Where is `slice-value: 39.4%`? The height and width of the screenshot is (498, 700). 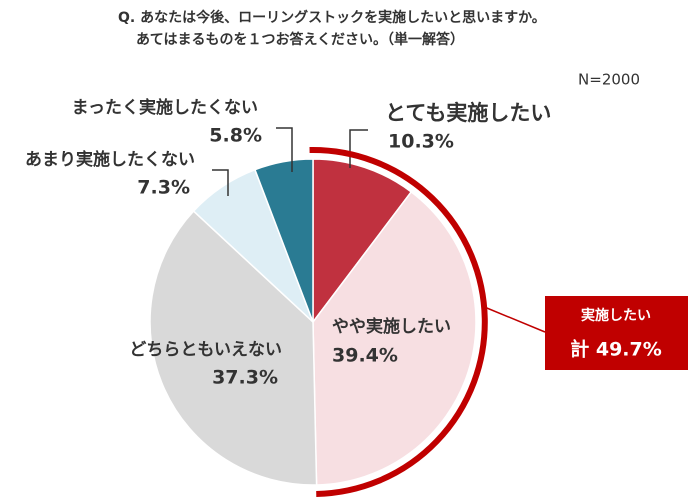
slice-value: 39.4% is located at coordinates (365, 356).